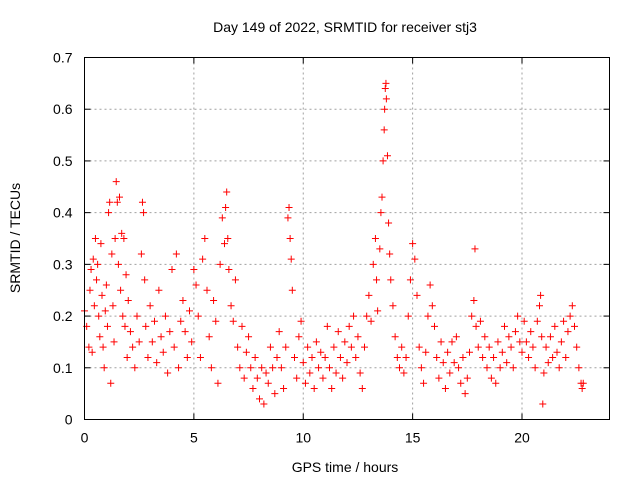  I want to click on y-axis-label: SRMTID / TECUs, so click(15, 238).